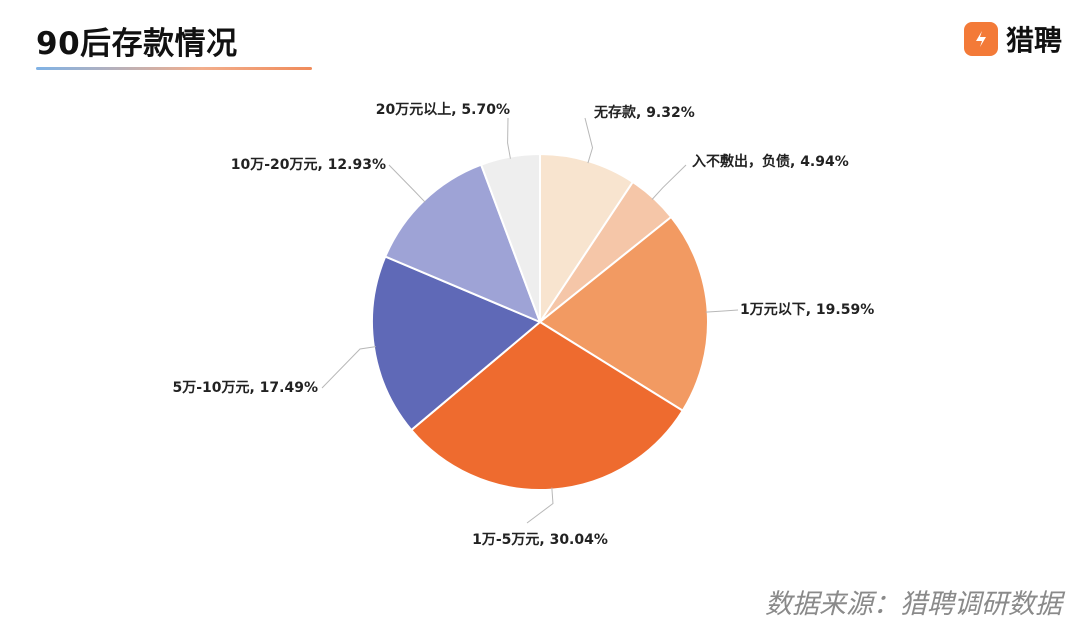 This screenshot has width=1080, height=633. Describe the element at coordinates (980, 39) in the screenshot. I see `liepin-logo-icon` at that location.